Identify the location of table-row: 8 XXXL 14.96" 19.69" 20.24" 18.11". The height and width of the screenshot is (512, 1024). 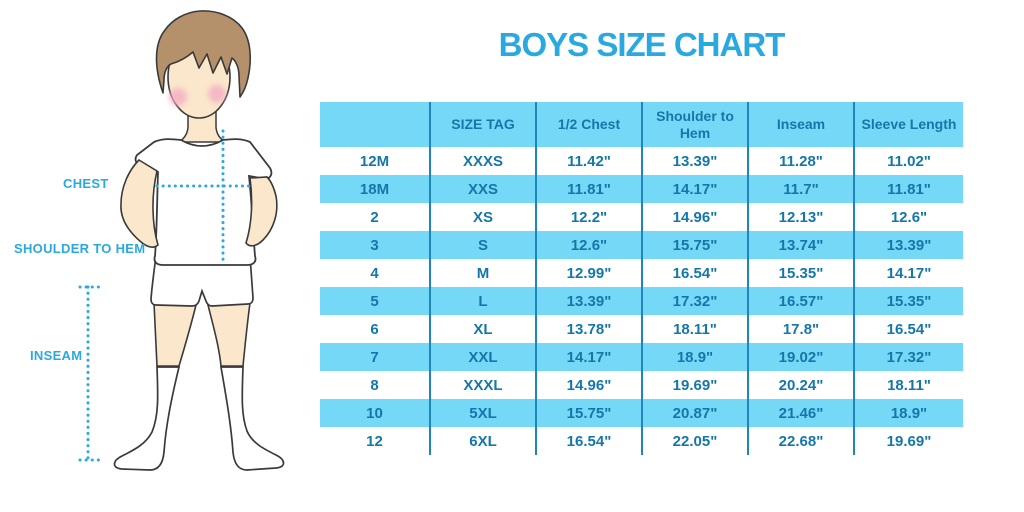
(641, 385).